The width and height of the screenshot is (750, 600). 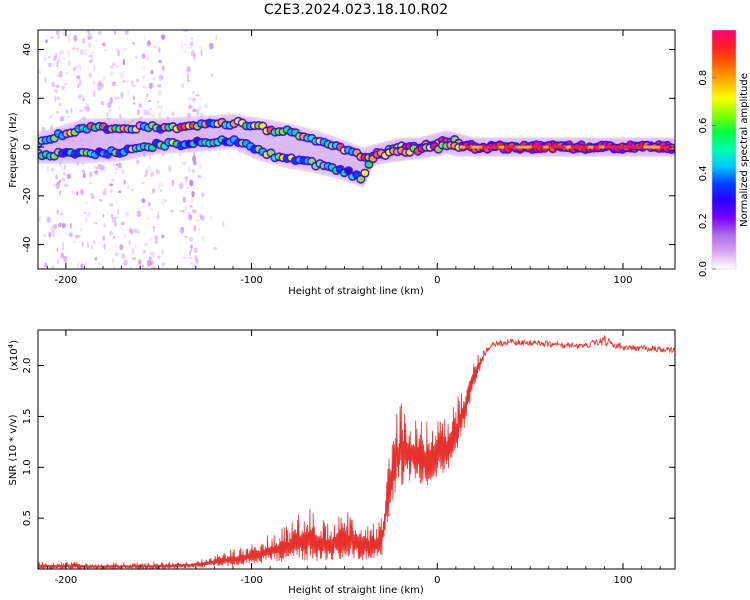 I want to click on heatmap-ridge-cell, so click(x=348, y=170).